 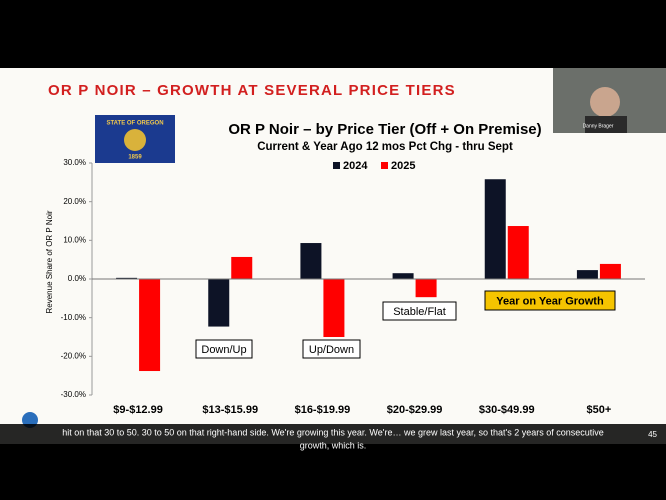 What do you see at coordinates (77, 278) in the screenshot?
I see `y-tick-label: 0.0%` at bounding box center [77, 278].